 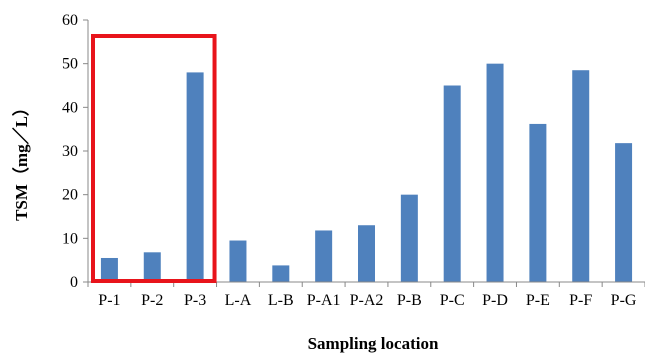 I want to click on x-tick-label: P-2, so click(x=152, y=300).